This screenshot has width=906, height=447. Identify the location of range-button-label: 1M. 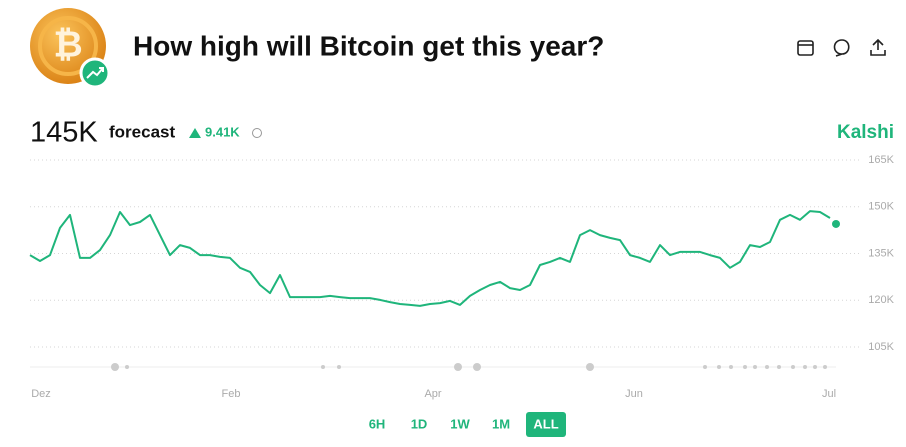
(501, 423).